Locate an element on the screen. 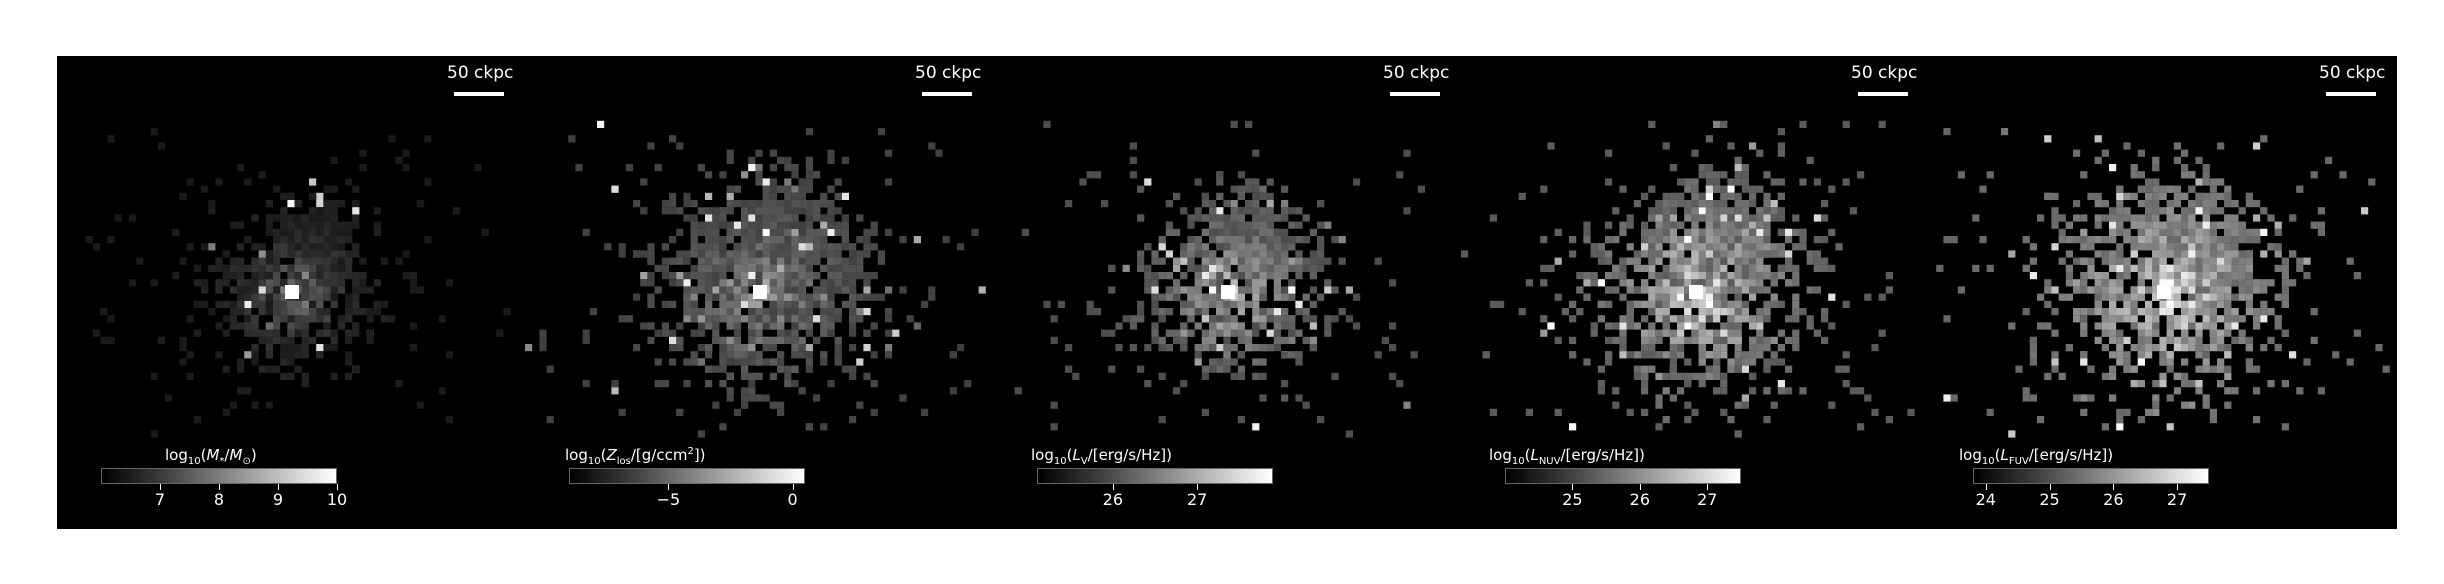  fuv-luminosity-map is located at coordinates (2163, 283).